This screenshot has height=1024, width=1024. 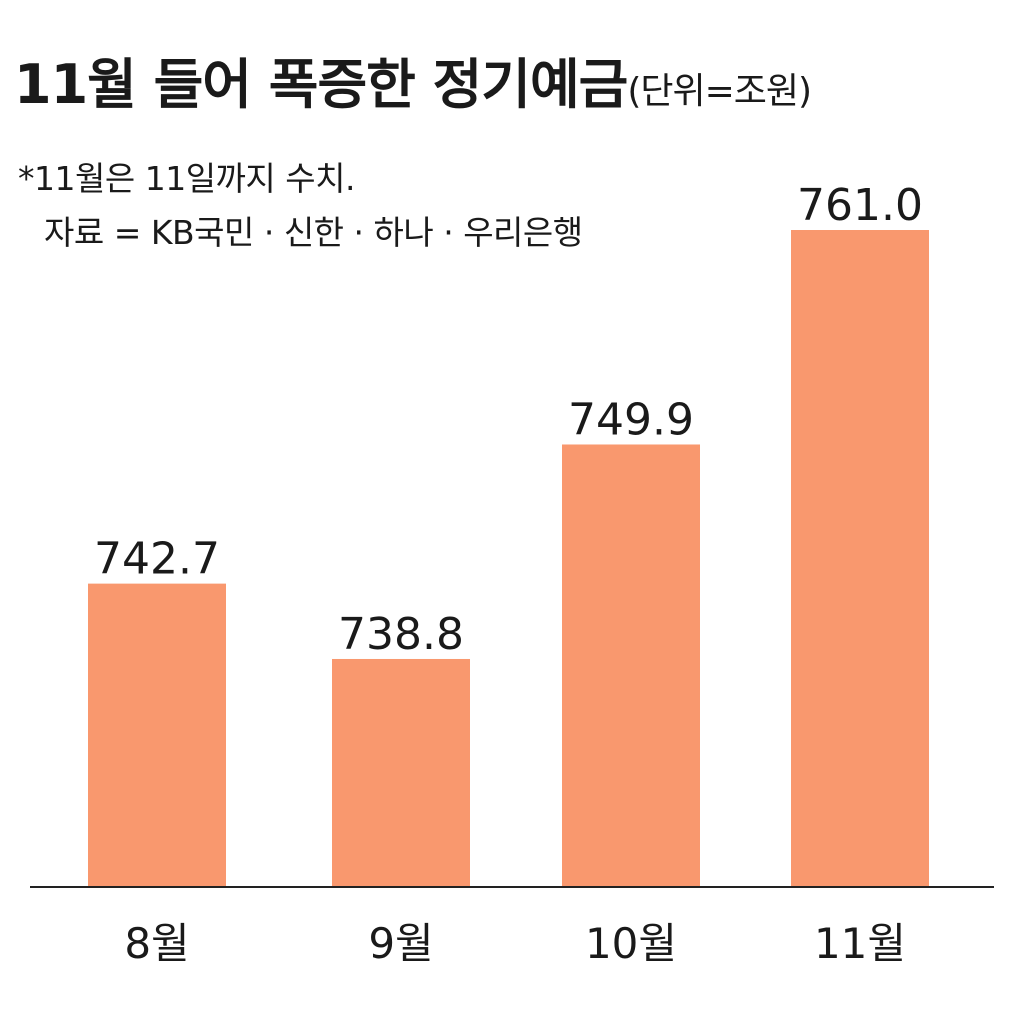 I want to click on bar-value-label: 742.7, so click(x=157, y=559).